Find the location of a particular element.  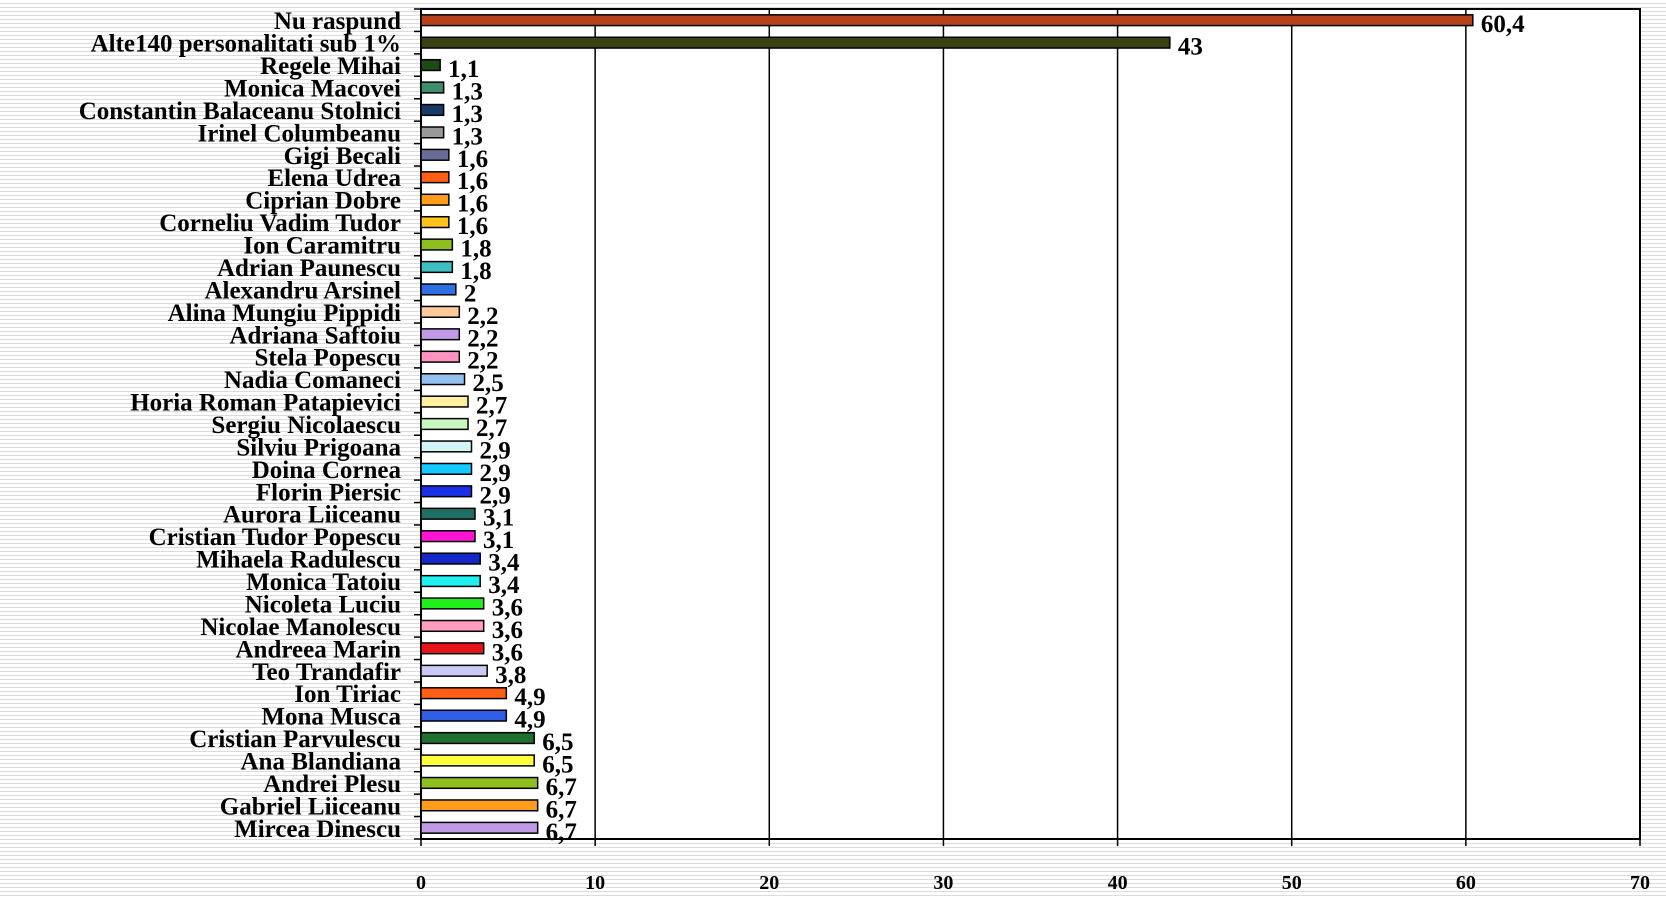

category-label: Mihaela Radulescu is located at coordinates (298, 560).